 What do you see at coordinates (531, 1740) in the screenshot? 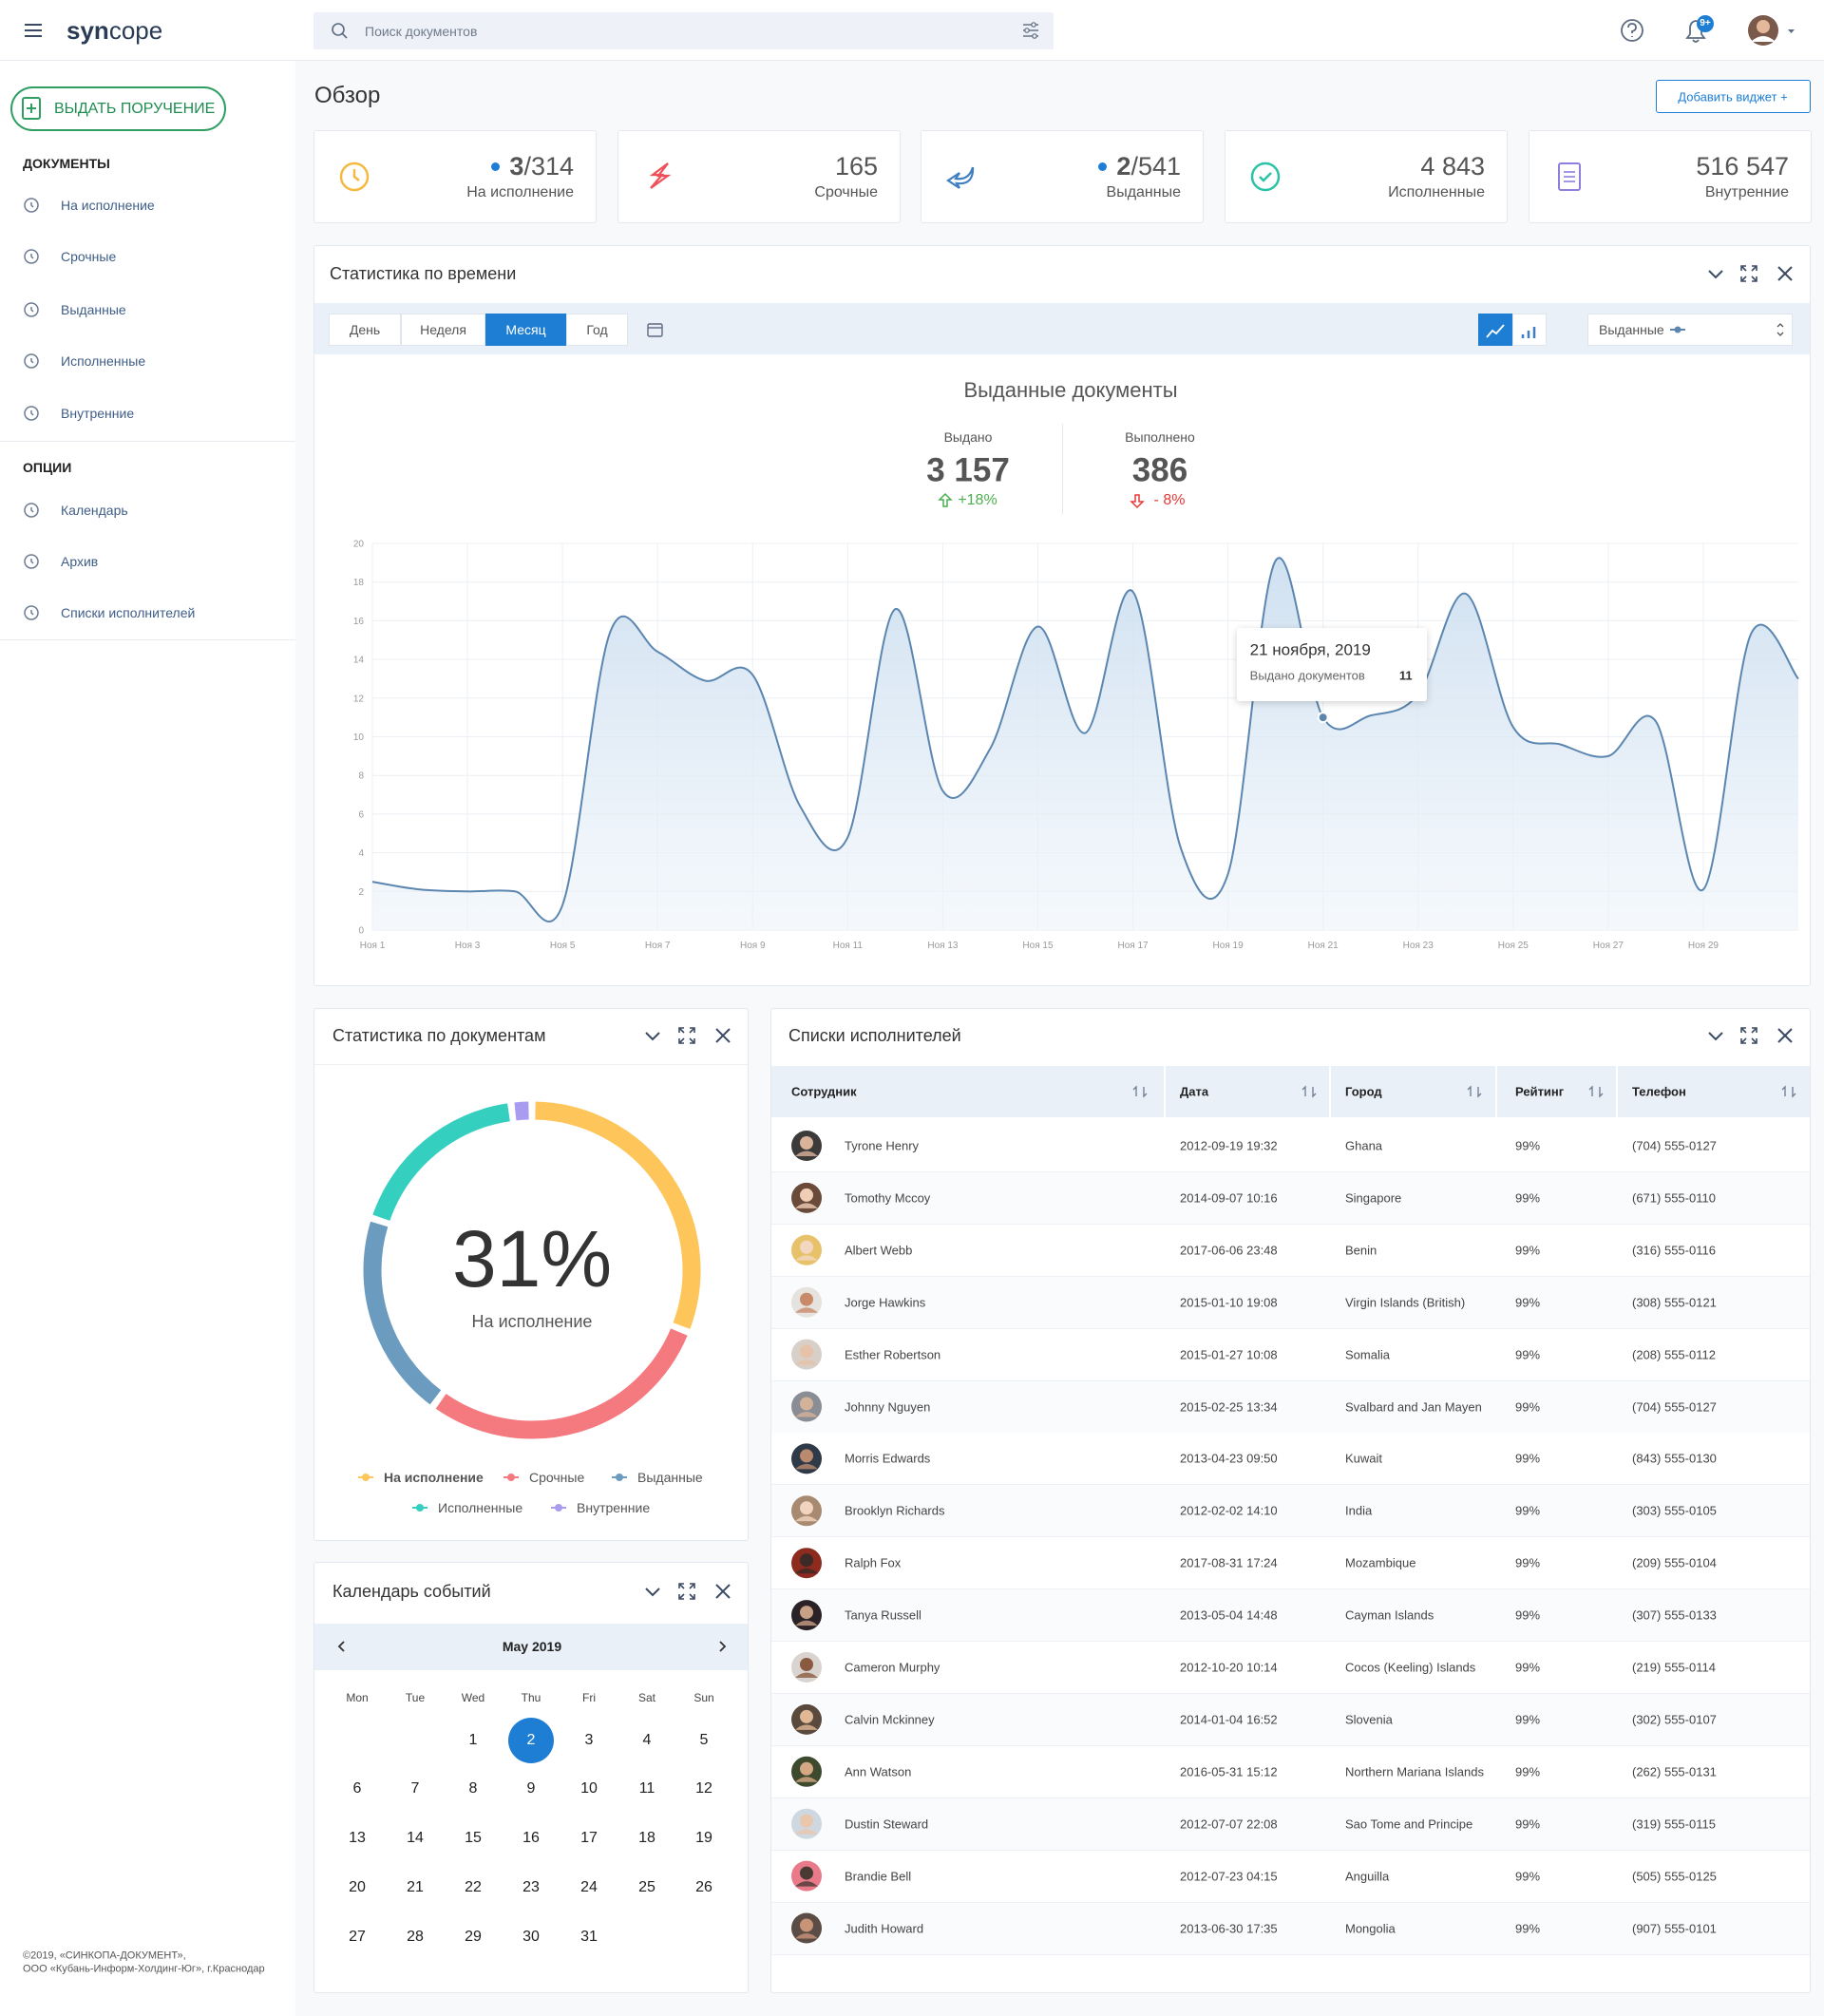
I see `calendar-day: 2` at bounding box center [531, 1740].